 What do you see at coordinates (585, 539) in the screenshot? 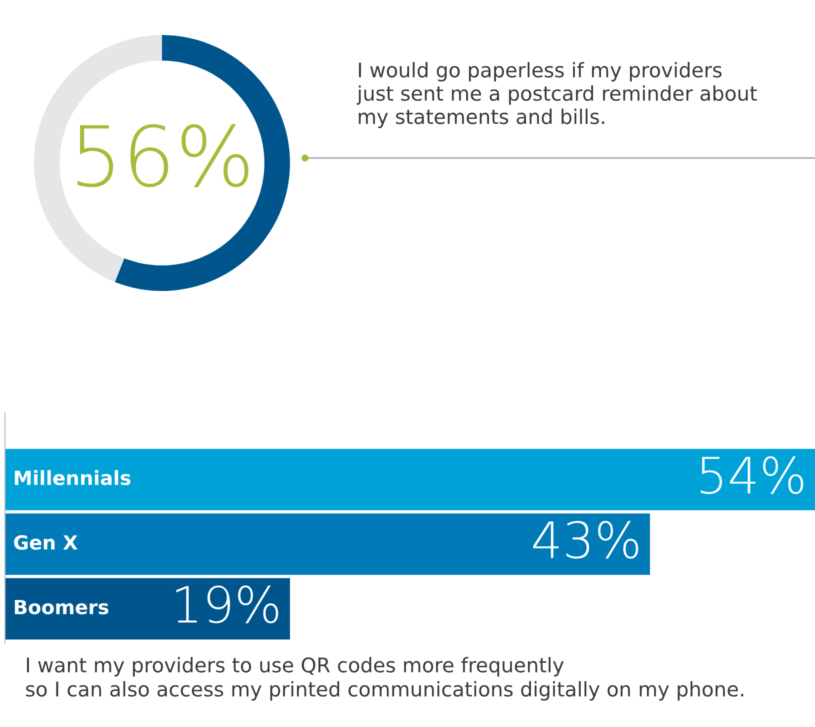
I see `data-label: 43%` at bounding box center [585, 539].